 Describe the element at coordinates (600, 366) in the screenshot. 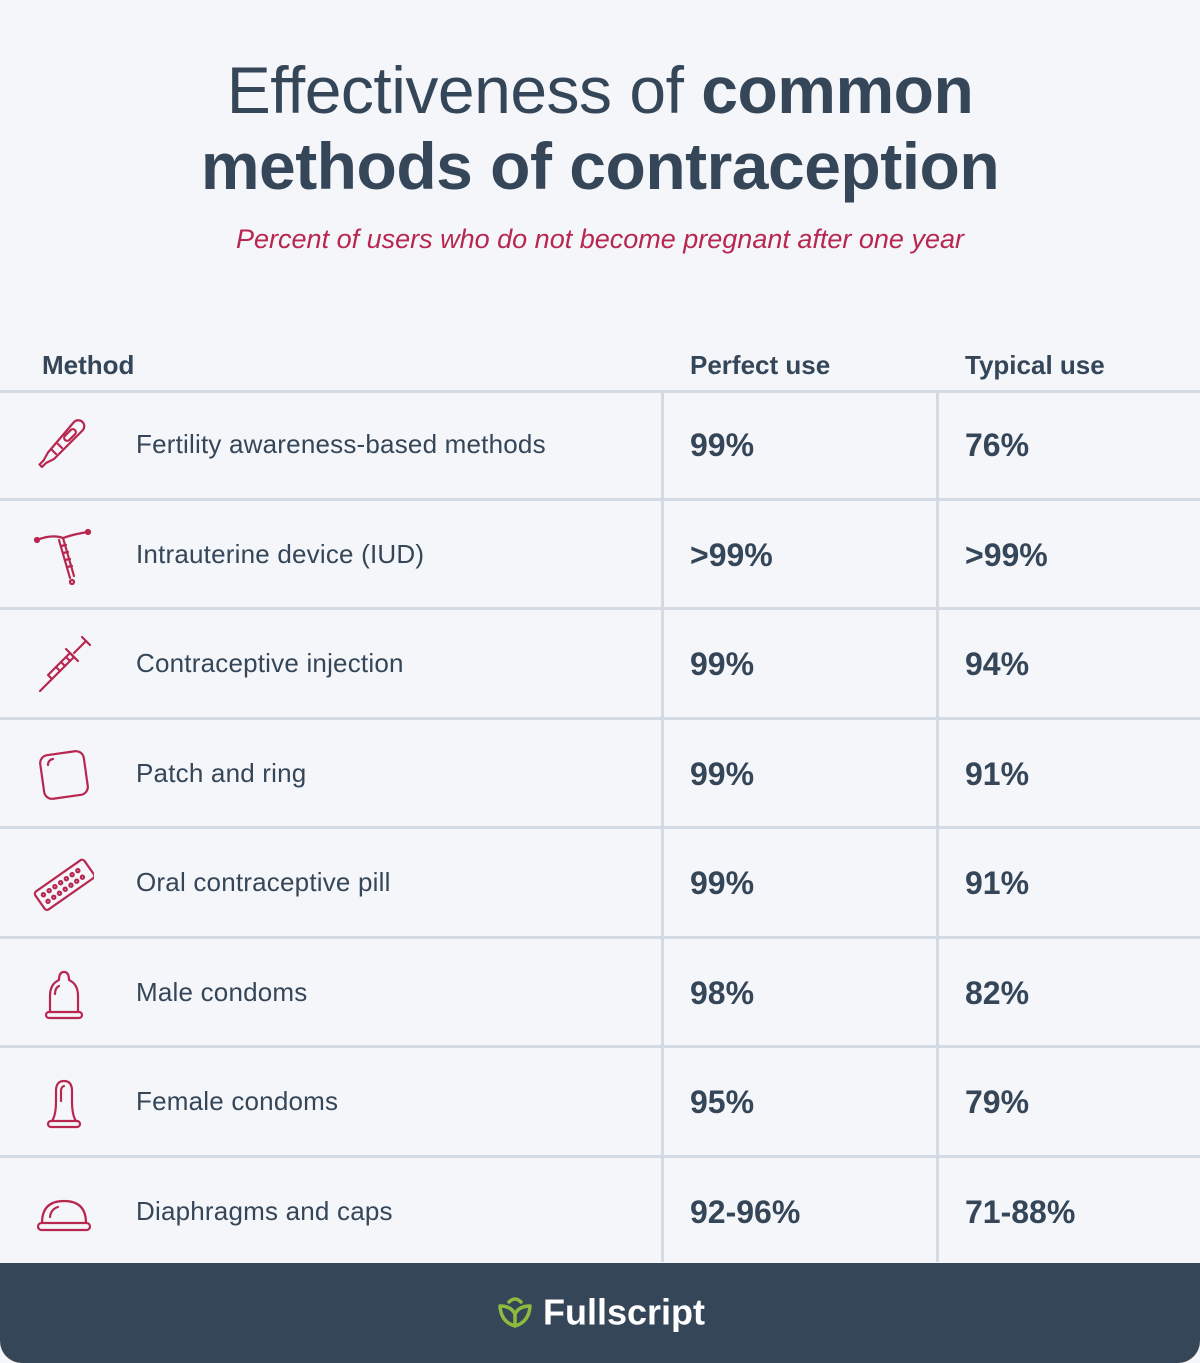

I see `table-header: Method Perfect use Typical use` at that location.